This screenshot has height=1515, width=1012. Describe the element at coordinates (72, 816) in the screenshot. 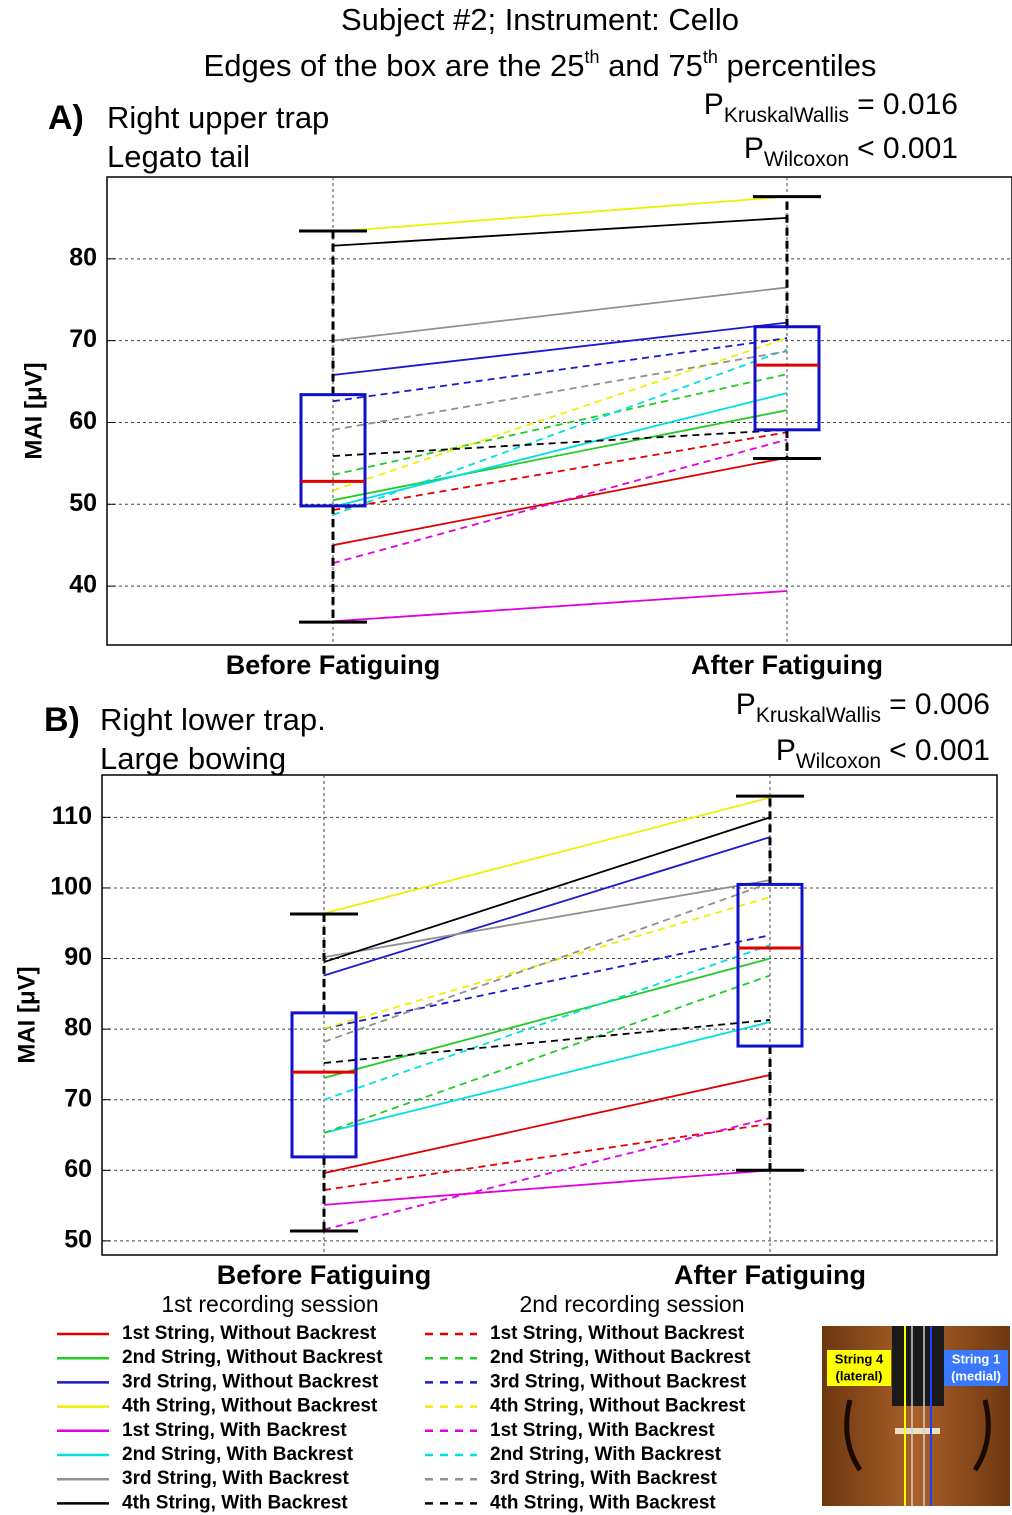

I see `y-tick-label: 110` at that location.